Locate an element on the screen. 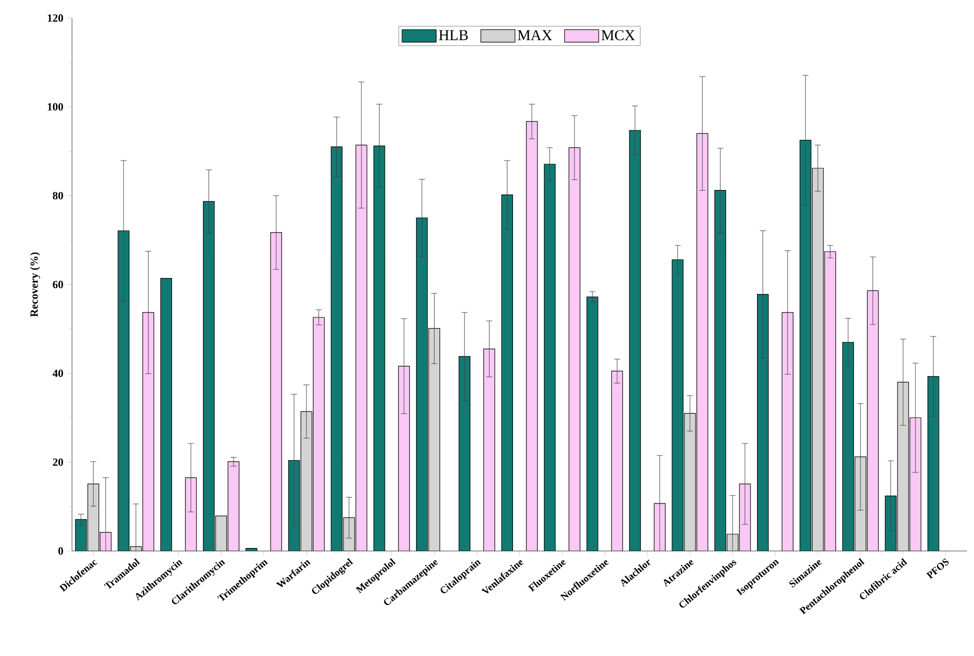 Image resolution: width=974 pixels, height=656 pixels. legend-label: MCX is located at coordinates (618, 35).